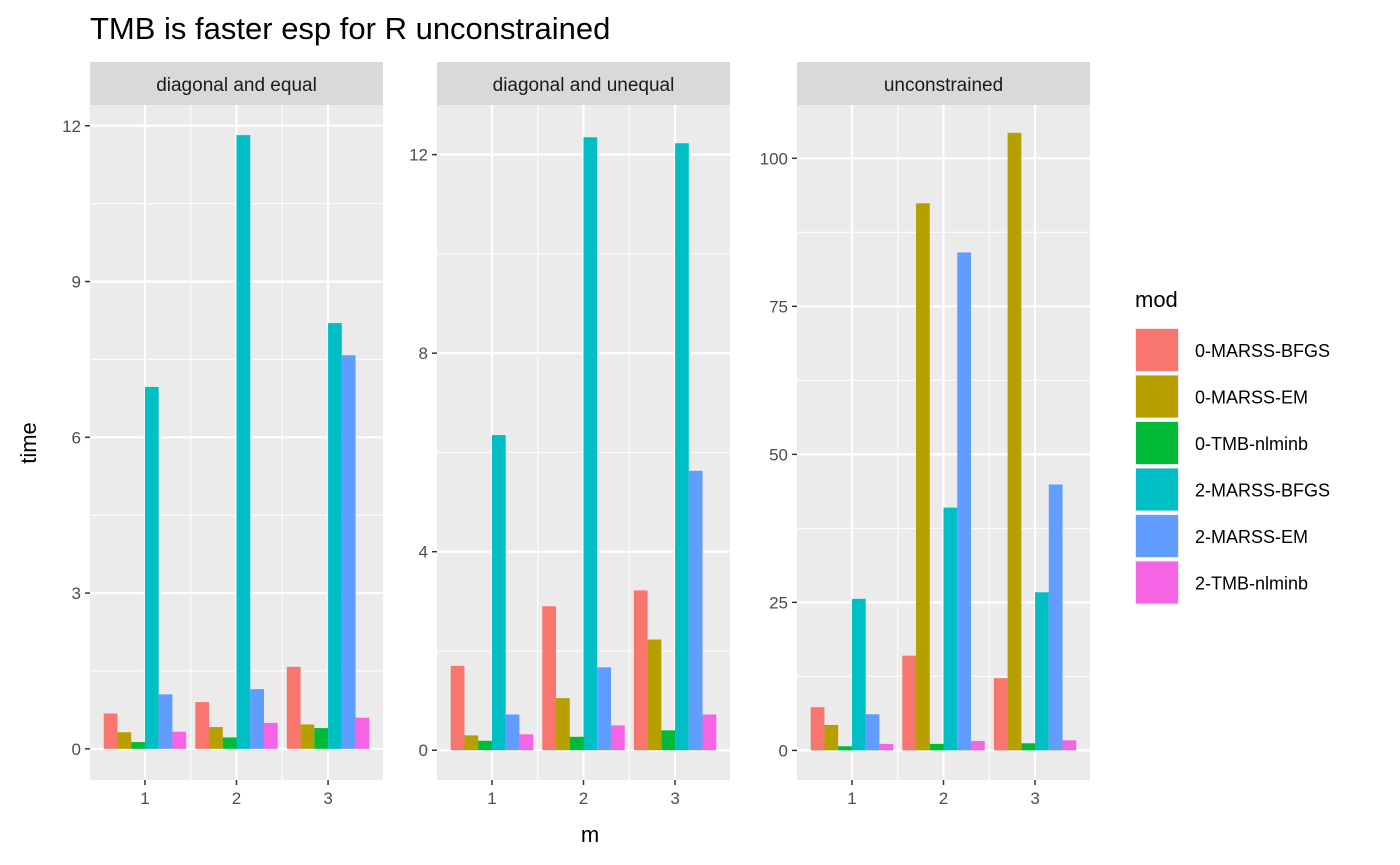 This screenshot has height=865, width=1400. I want to click on y-tick-label: 8, so click(423, 353).